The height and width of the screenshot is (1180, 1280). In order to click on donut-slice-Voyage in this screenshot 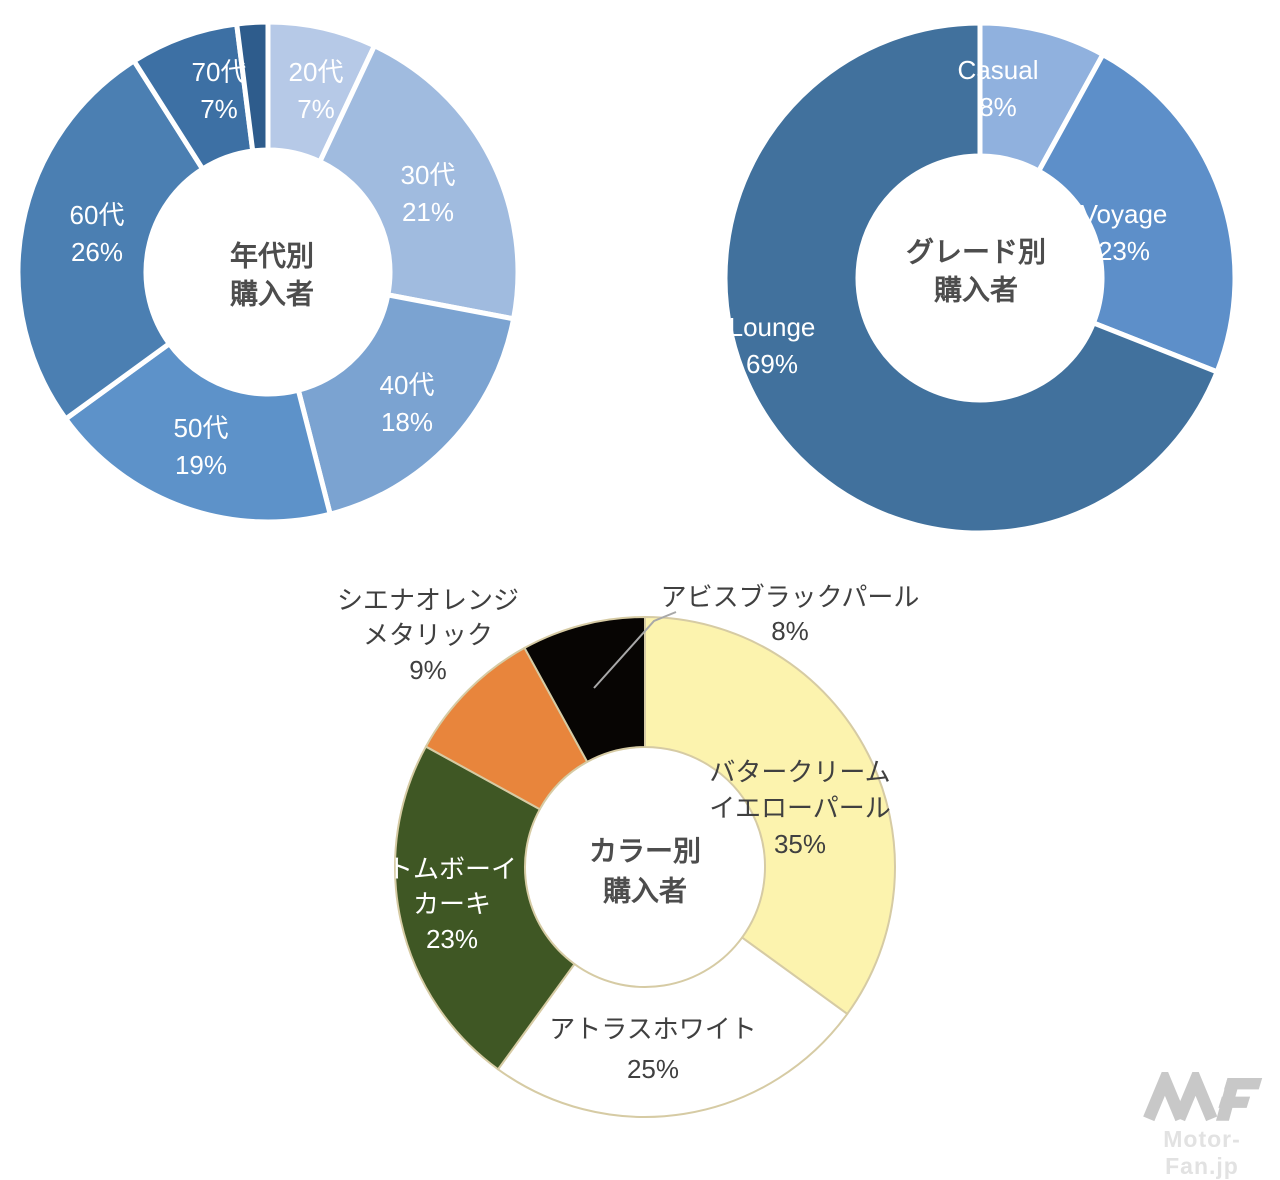, I will do `click(1137, 213)`.